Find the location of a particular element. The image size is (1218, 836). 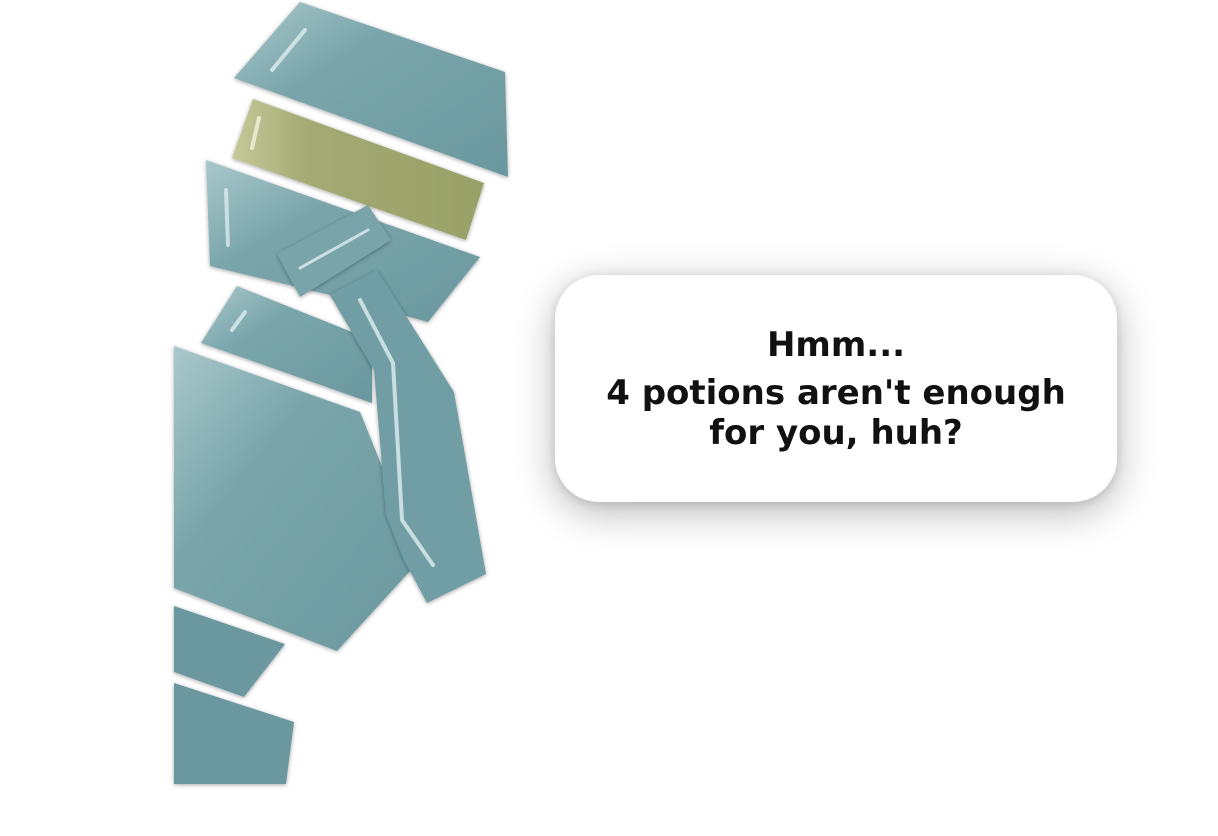

dialogue-line-2: 4 potions aren't enough is located at coordinates (836, 392).